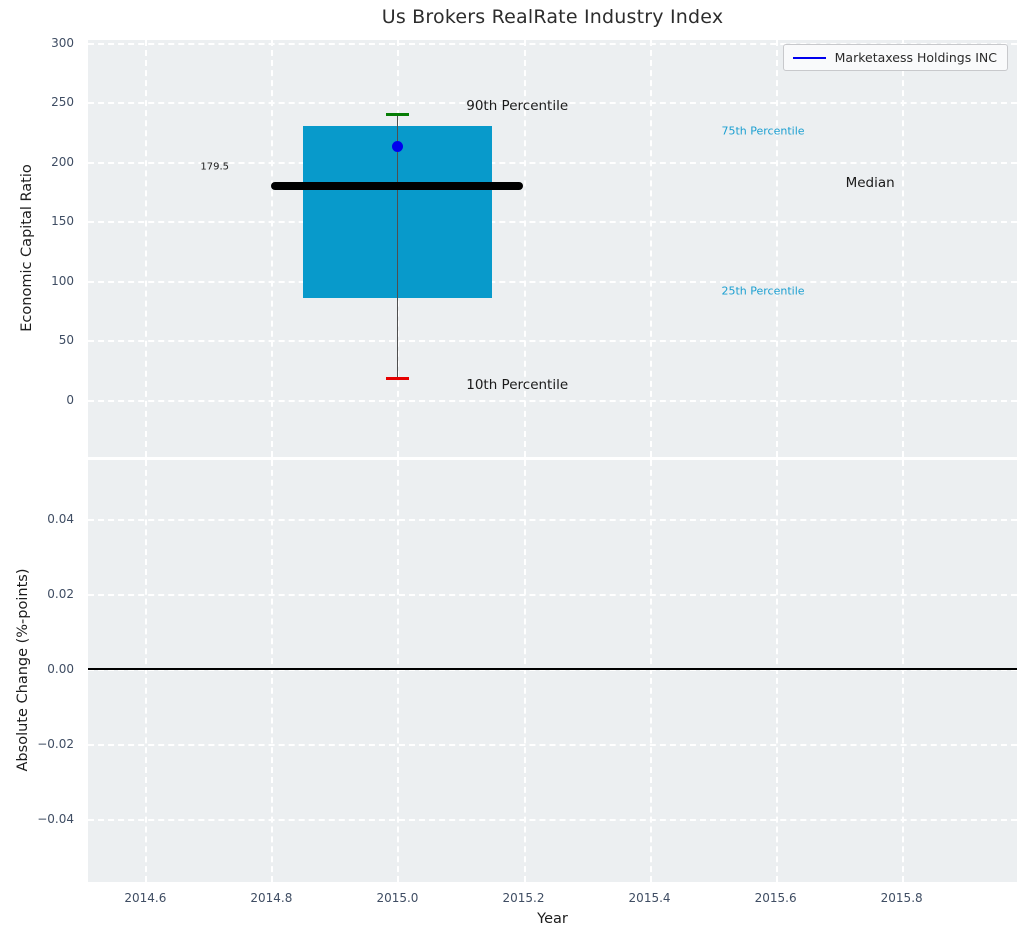  I want to click on y-tick-label: 0.00, so click(60, 668).